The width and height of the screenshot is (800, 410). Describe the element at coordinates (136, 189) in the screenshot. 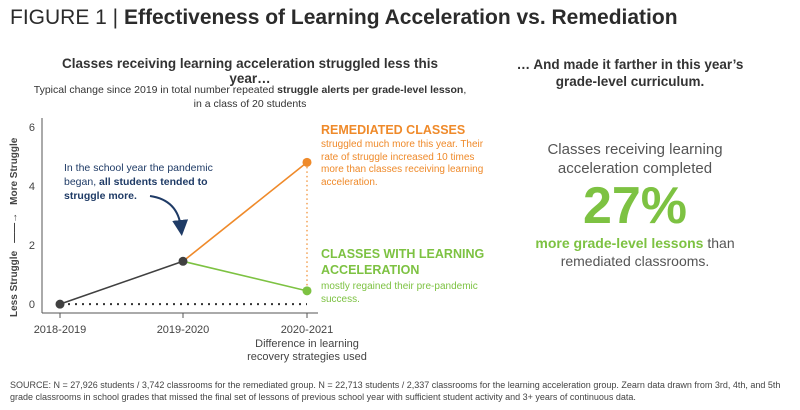

I see `callout-bold: all students tended to struggle more.` at that location.